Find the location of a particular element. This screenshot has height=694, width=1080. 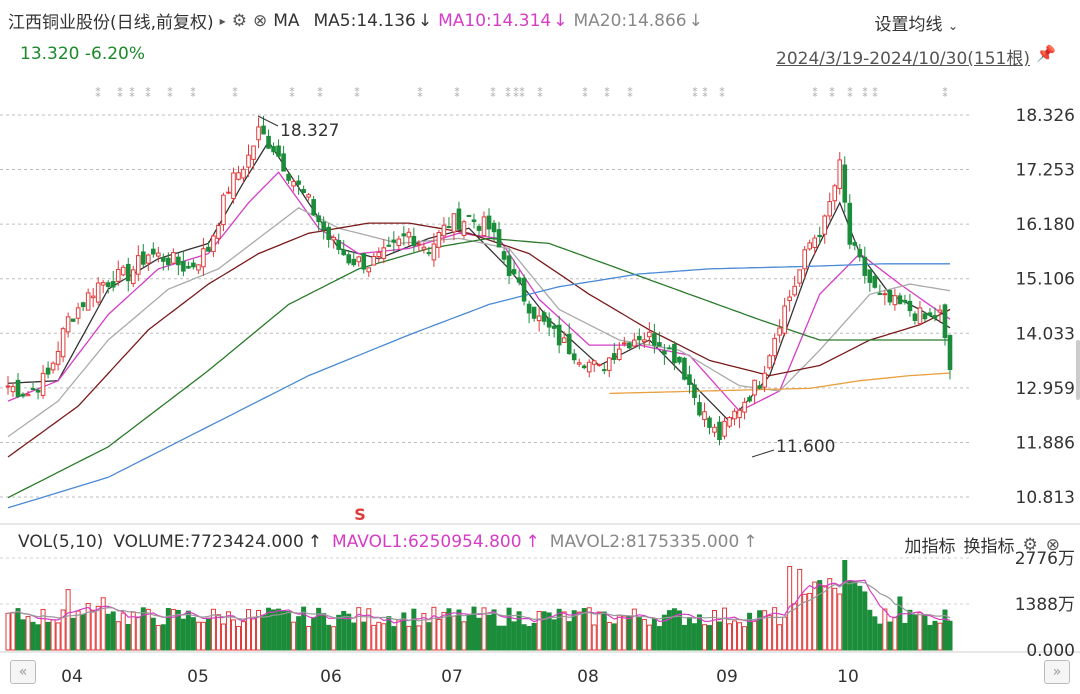

change-percent: -6.20% is located at coordinates (115, 54).